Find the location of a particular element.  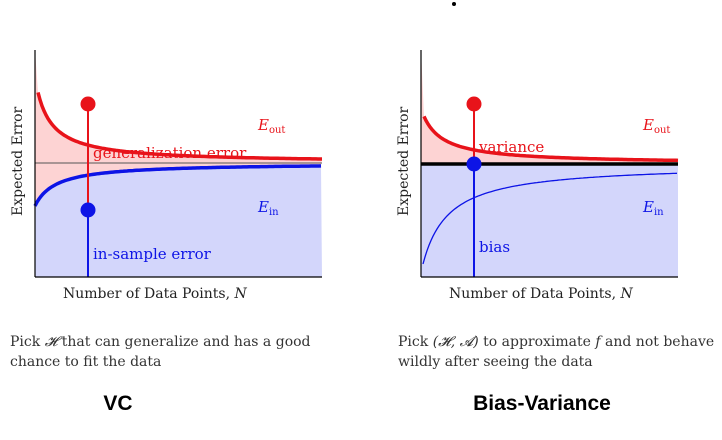

generalization-error-region is located at coordinates (178, 128).